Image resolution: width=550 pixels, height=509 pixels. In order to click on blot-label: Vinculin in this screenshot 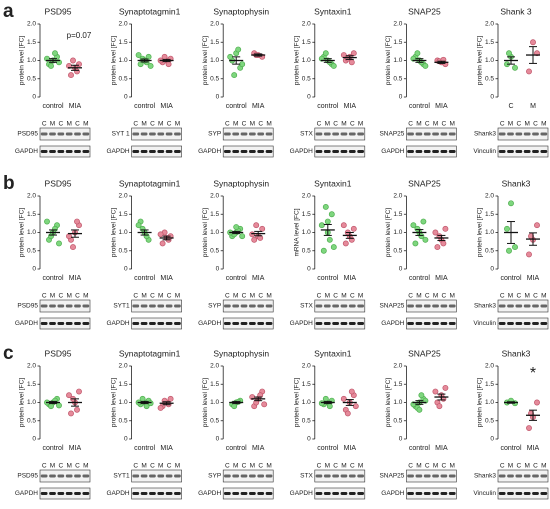, I will do `click(484, 323)`.